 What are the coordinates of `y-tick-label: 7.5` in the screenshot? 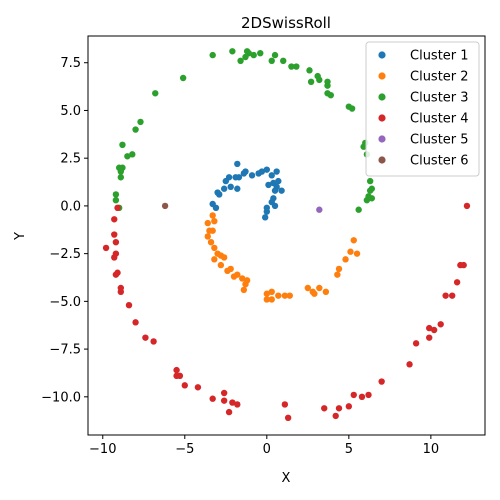 It's located at (70, 63).